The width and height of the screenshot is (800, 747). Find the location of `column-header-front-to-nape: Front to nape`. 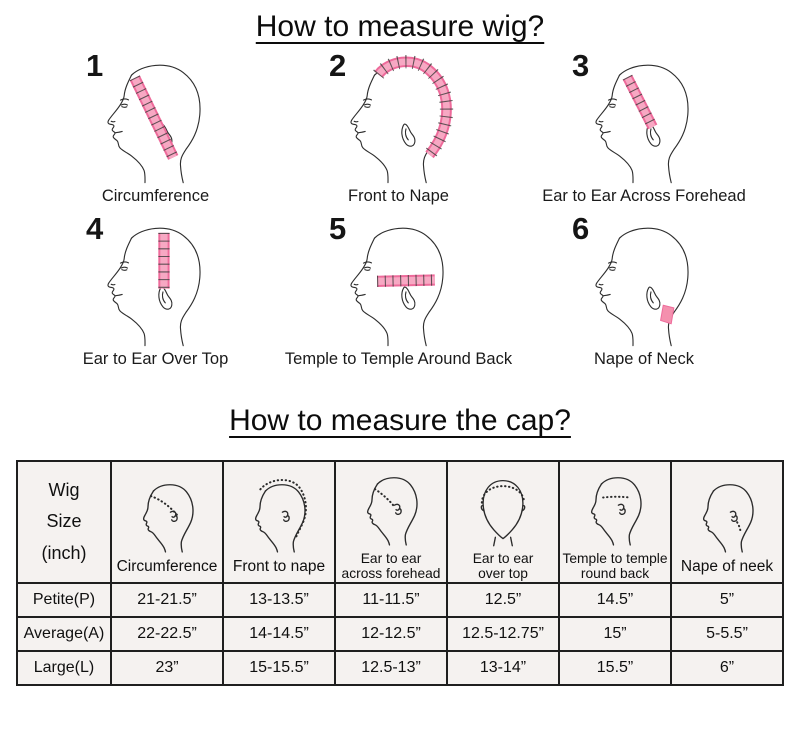

column-header-front-to-nape: Front to nape is located at coordinates (279, 522).